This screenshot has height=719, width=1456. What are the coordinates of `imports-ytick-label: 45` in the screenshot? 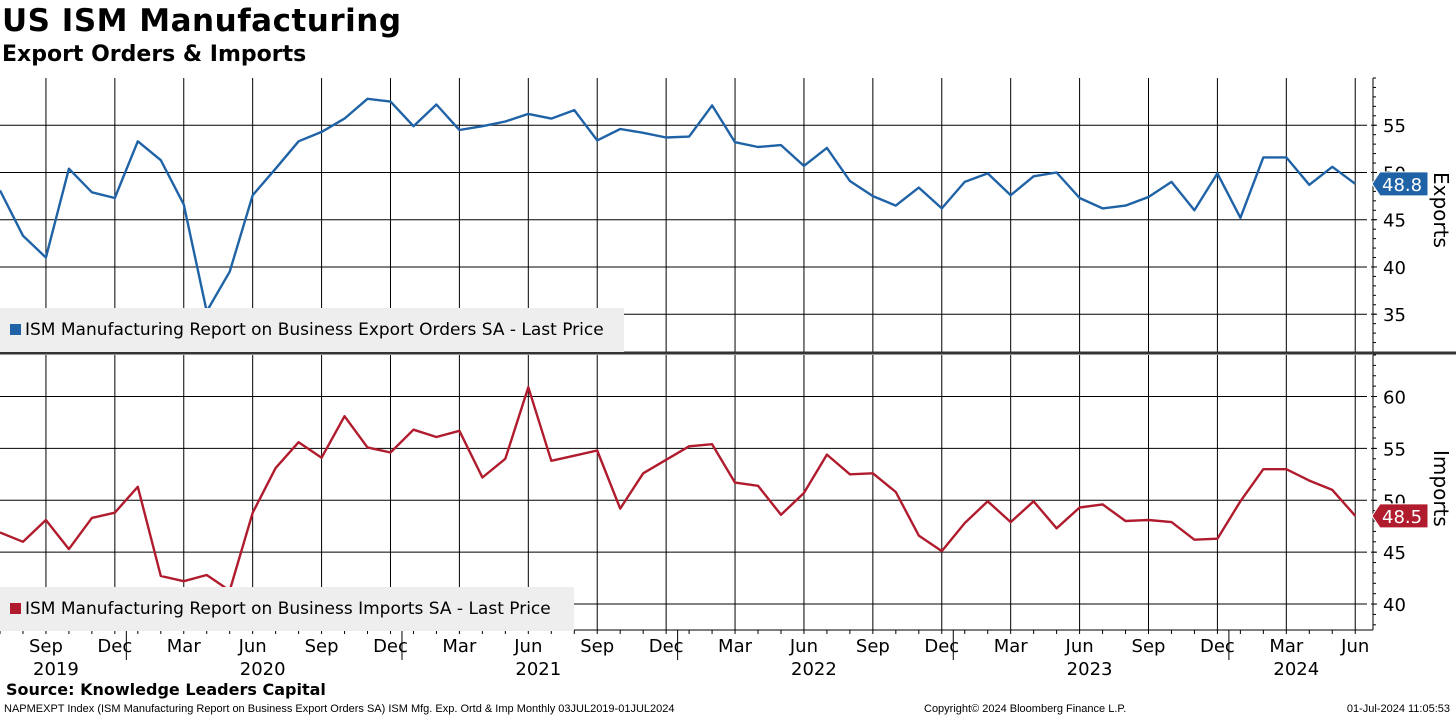 It's located at (1394, 553).